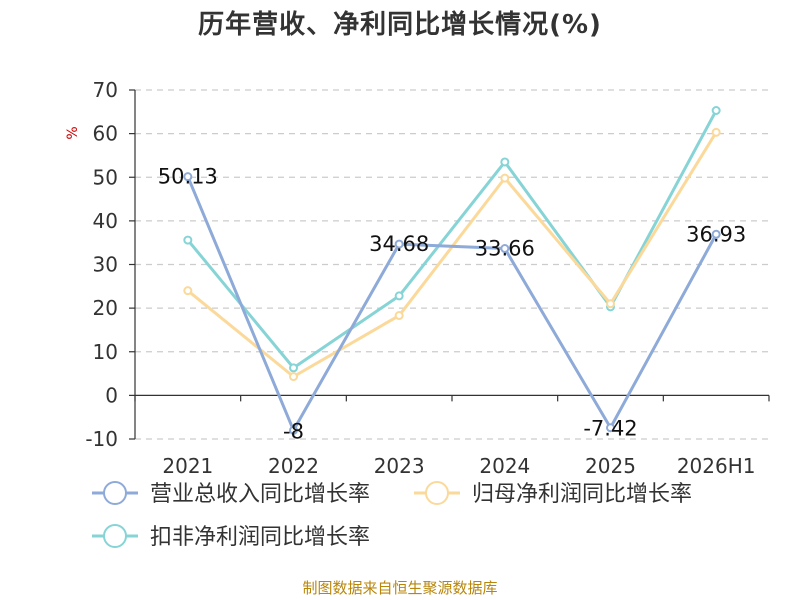  I want to click on data-label: 50.13, so click(188, 177).